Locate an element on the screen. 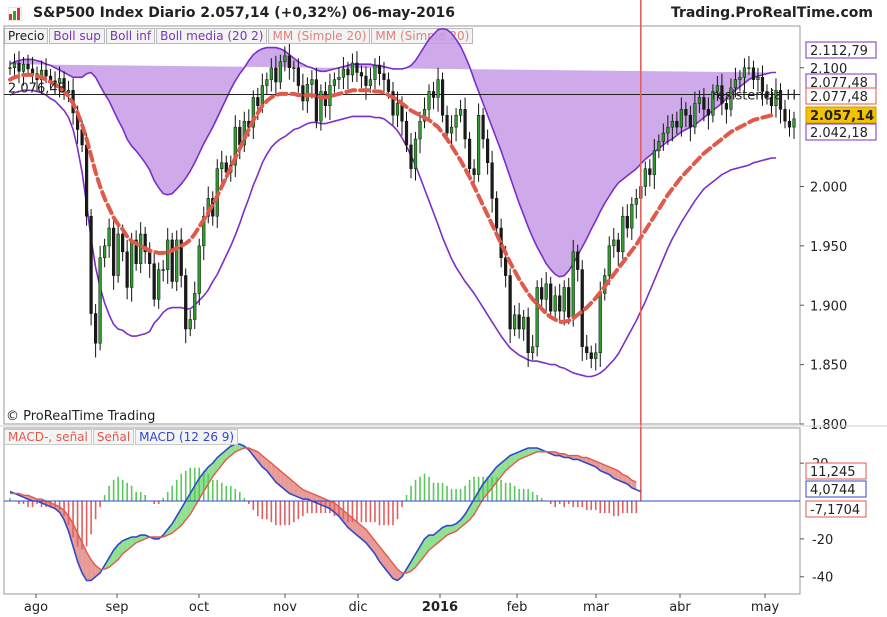 This screenshot has height=617, width=887. site-name: Trading.ProRealTime.com is located at coordinates (771, 13).